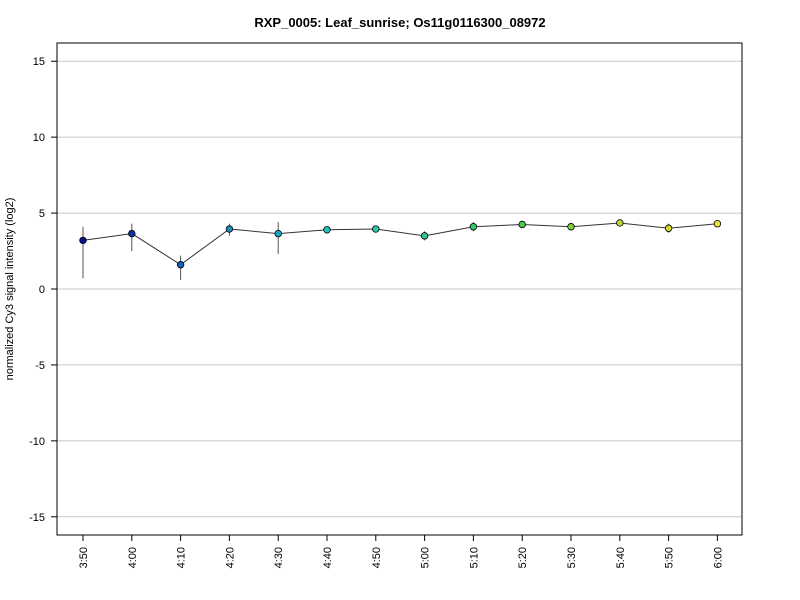 This screenshot has width=800, height=600. I want to click on x-tick-label: 6:00, so click(718, 557).